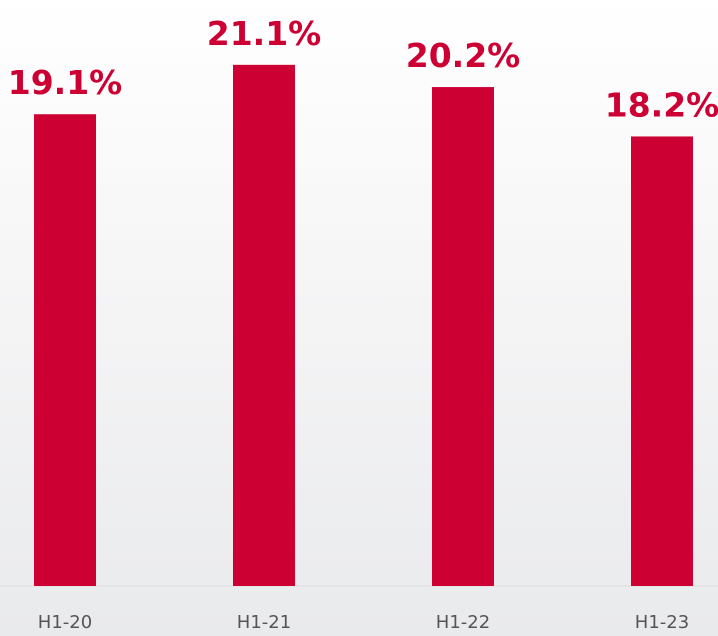 The width and height of the screenshot is (718, 636). I want to click on x-tick-label: H1-20, so click(65, 622).